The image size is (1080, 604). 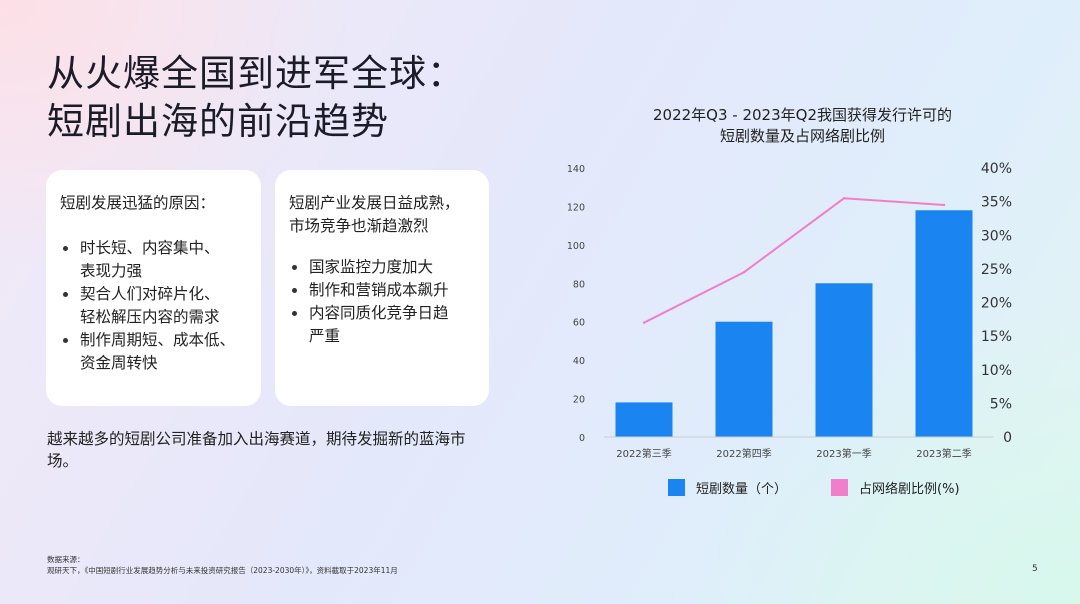 What do you see at coordinates (150, 294) in the screenshot?
I see `list-item-line: 契合人们对碎片化、` at bounding box center [150, 294].